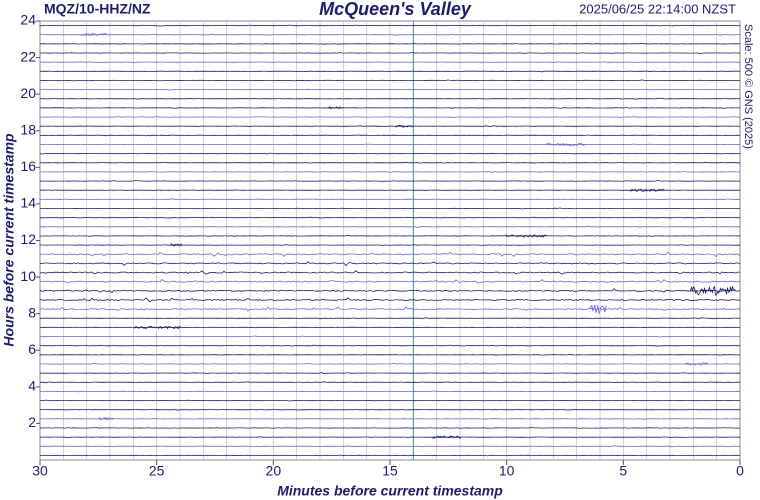 The width and height of the screenshot is (760, 500). What do you see at coordinates (97, 9) in the screenshot?
I see `station-label: MQZ/10-HHZ/NZ` at bounding box center [97, 9].